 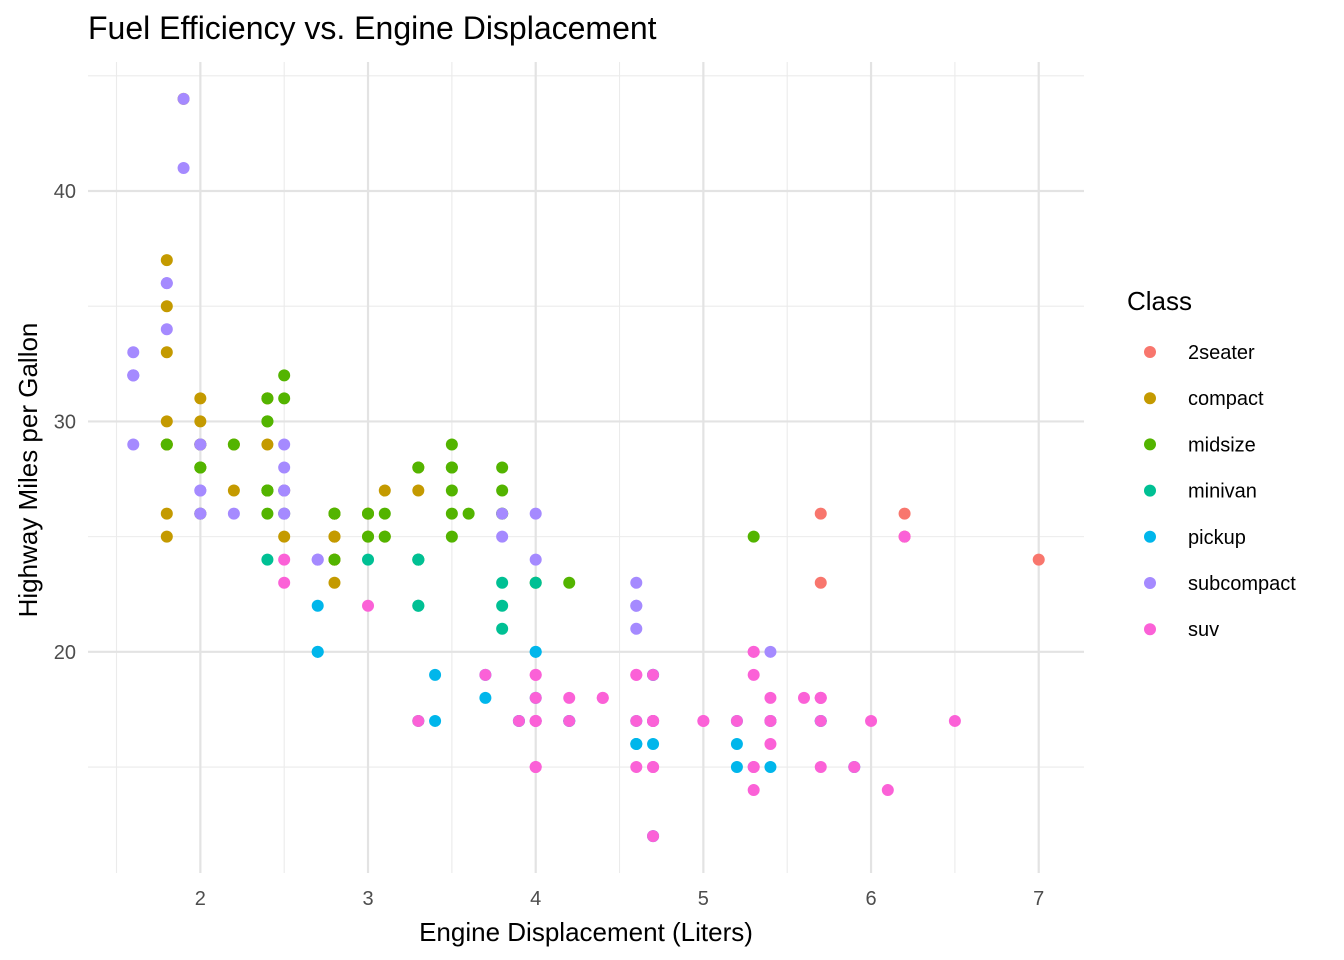 I want to click on y-tick-label: 20, so click(x=65, y=653).